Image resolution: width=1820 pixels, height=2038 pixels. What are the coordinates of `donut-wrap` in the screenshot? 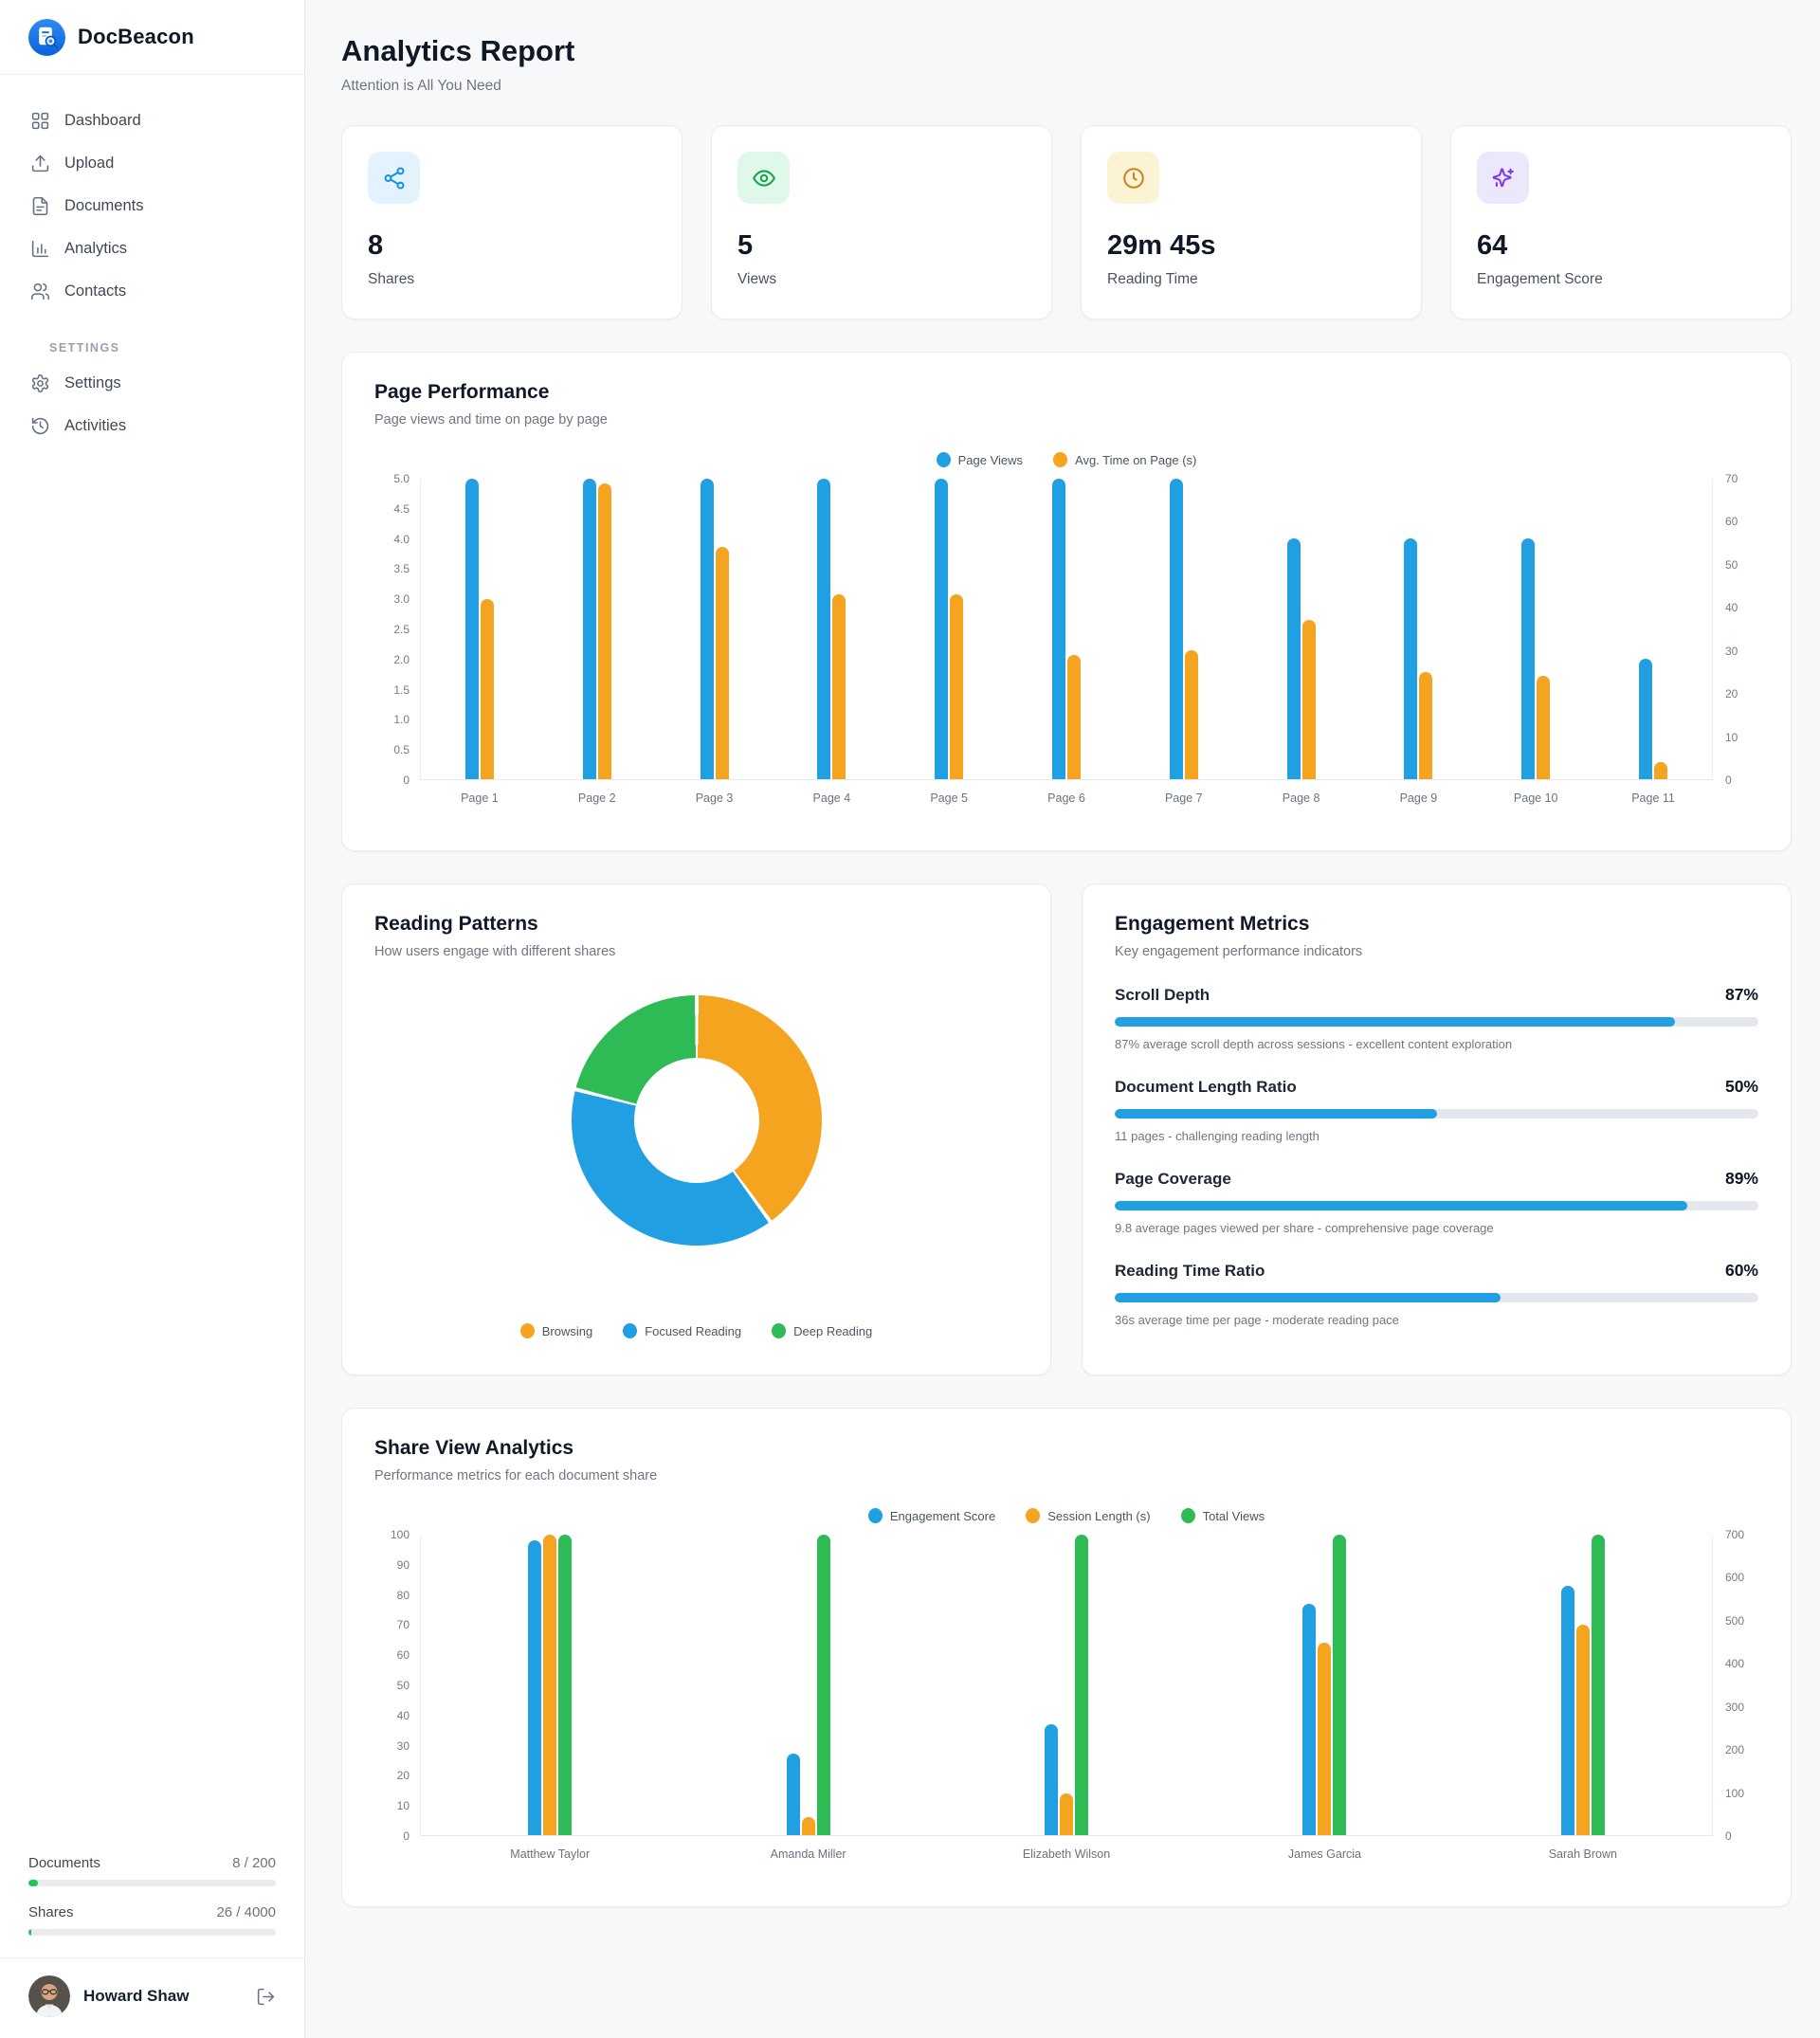 It's located at (696, 1120).